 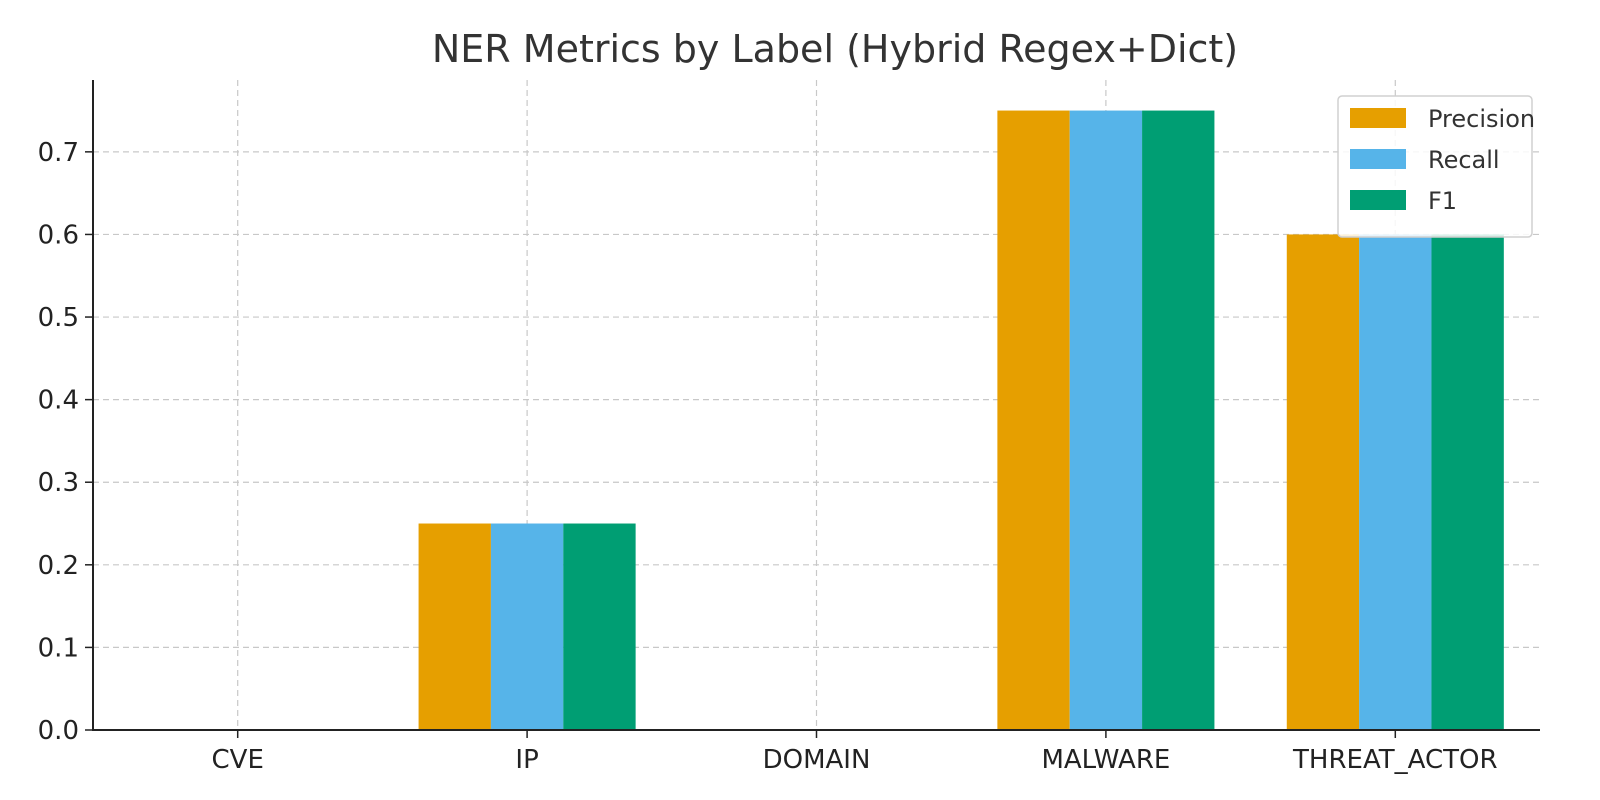 What do you see at coordinates (1106, 420) in the screenshot?
I see `bar-recall-malware` at bounding box center [1106, 420].